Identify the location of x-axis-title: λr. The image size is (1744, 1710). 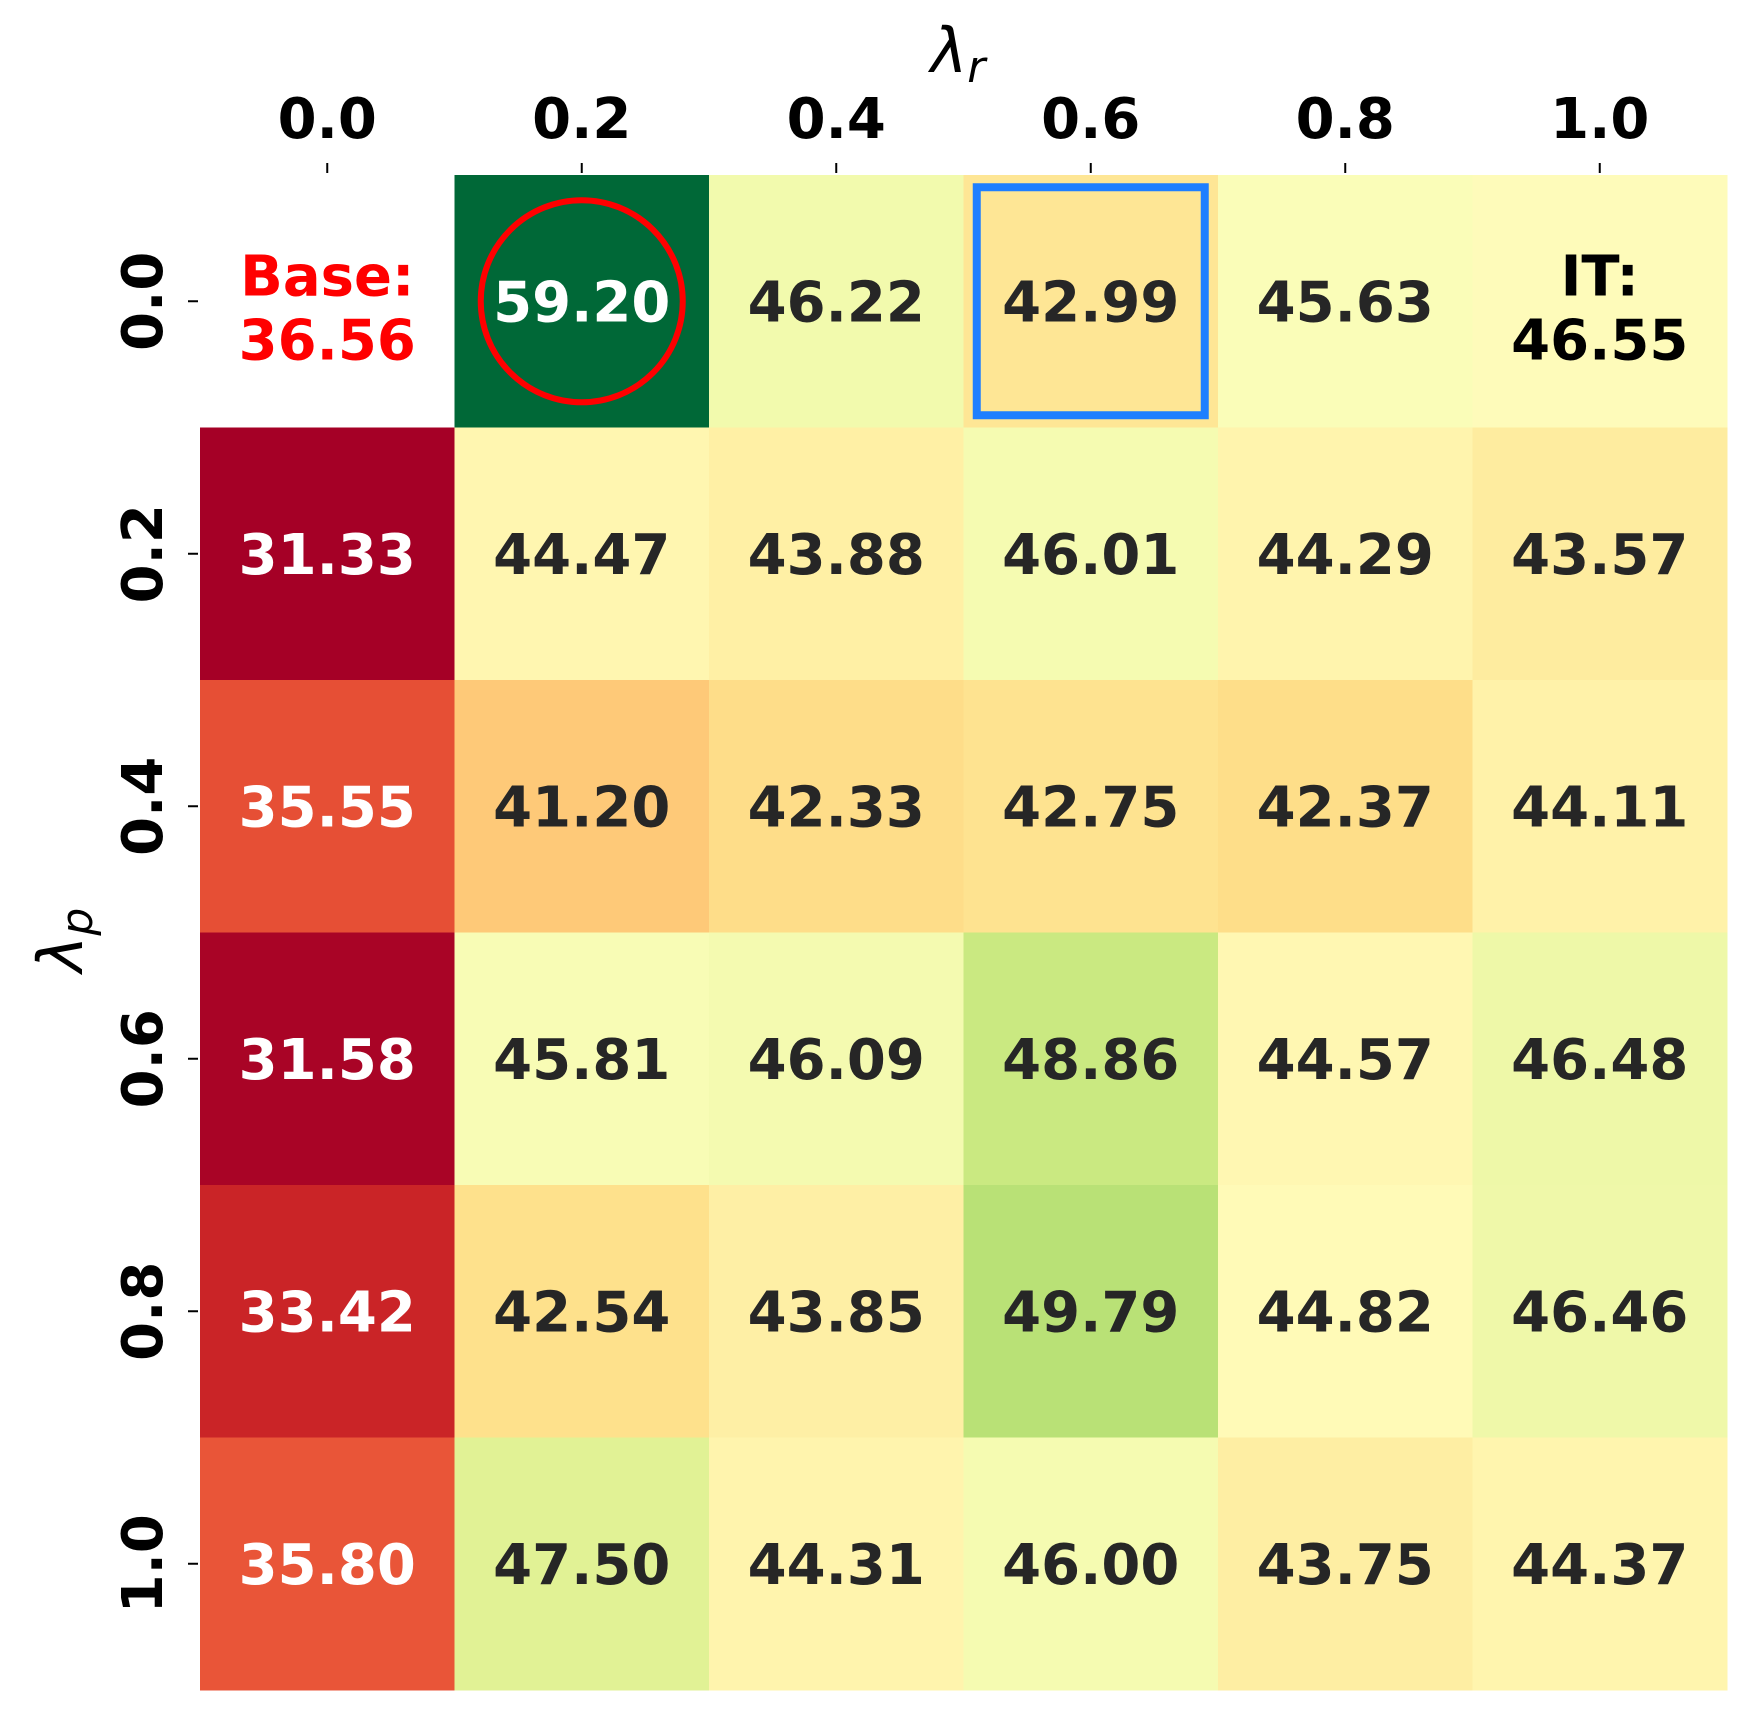
(958, 53).